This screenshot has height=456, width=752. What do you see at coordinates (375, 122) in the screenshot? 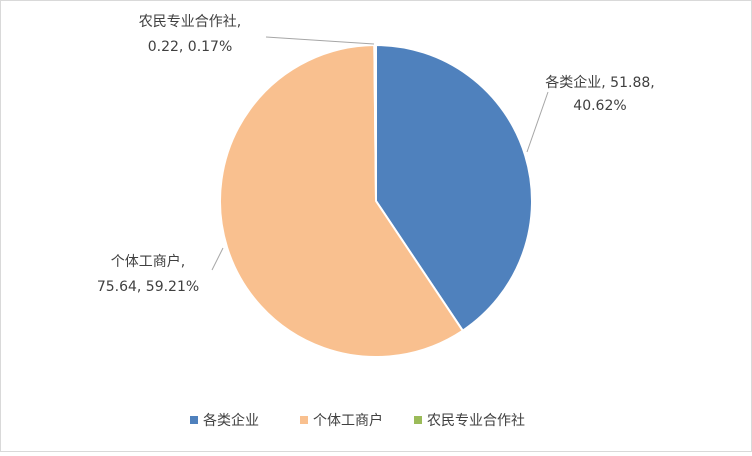
I see `pie-slice` at bounding box center [375, 122].